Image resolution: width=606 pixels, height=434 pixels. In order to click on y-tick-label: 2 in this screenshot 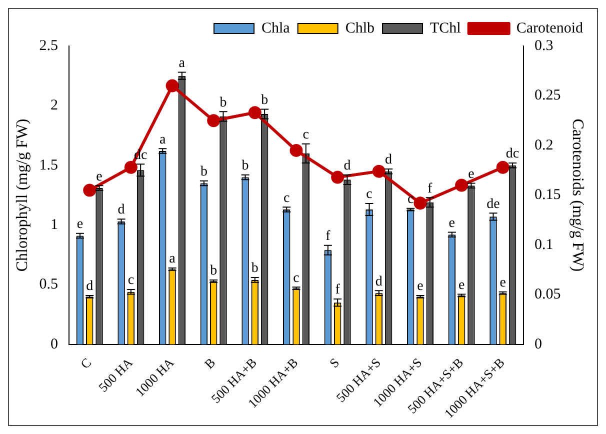, I will do `click(54, 106)`.